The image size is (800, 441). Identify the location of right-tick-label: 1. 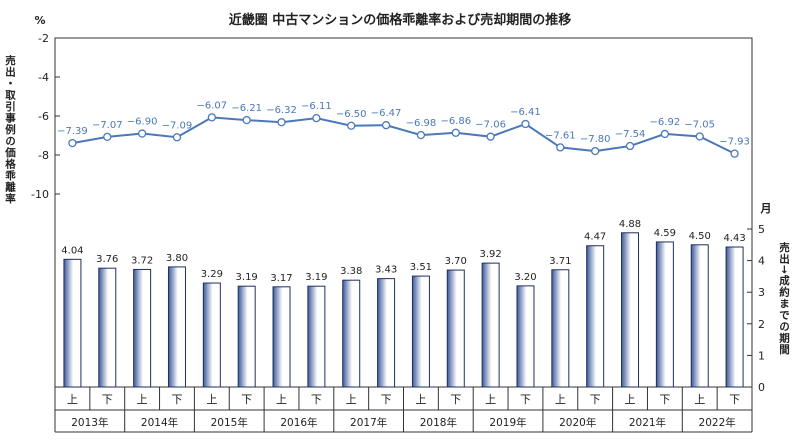
(761, 355).